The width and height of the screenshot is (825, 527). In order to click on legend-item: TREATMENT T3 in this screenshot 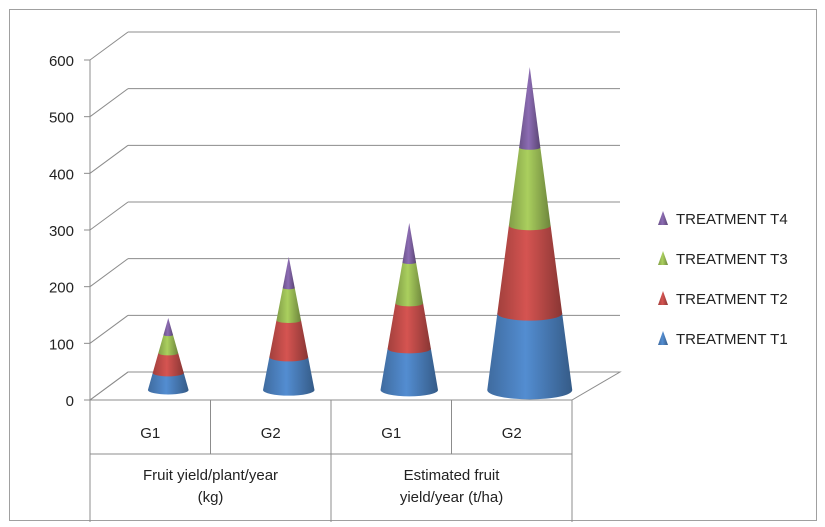, I will do `click(723, 259)`.